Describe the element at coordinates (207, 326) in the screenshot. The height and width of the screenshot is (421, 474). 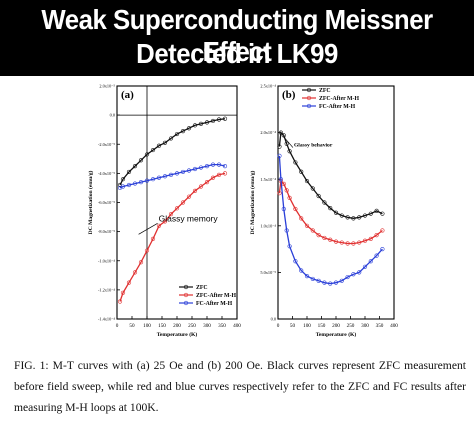
I see `panel-a-xtick-label: 300` at that location.